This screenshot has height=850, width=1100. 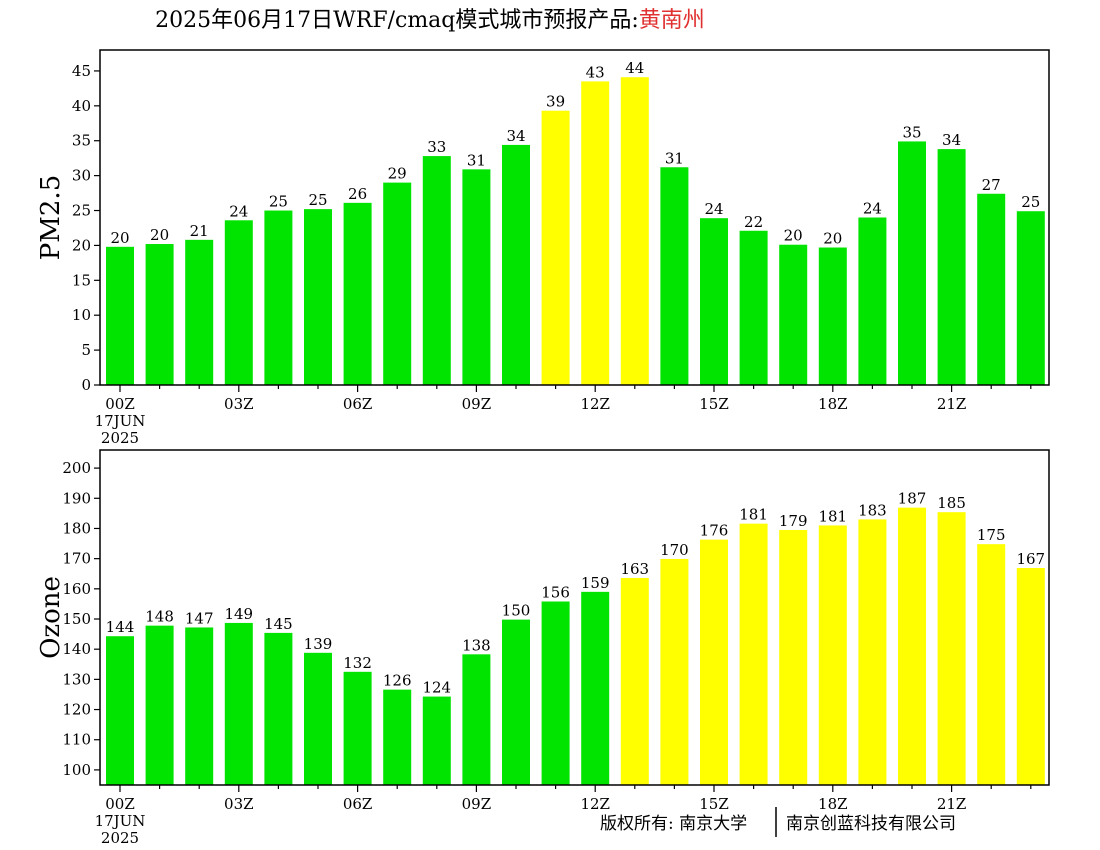 What do you see at coordinates (991, 185) in the screenshot?
I see `pm25-data-label: 27` at bounding box center [991, 185].